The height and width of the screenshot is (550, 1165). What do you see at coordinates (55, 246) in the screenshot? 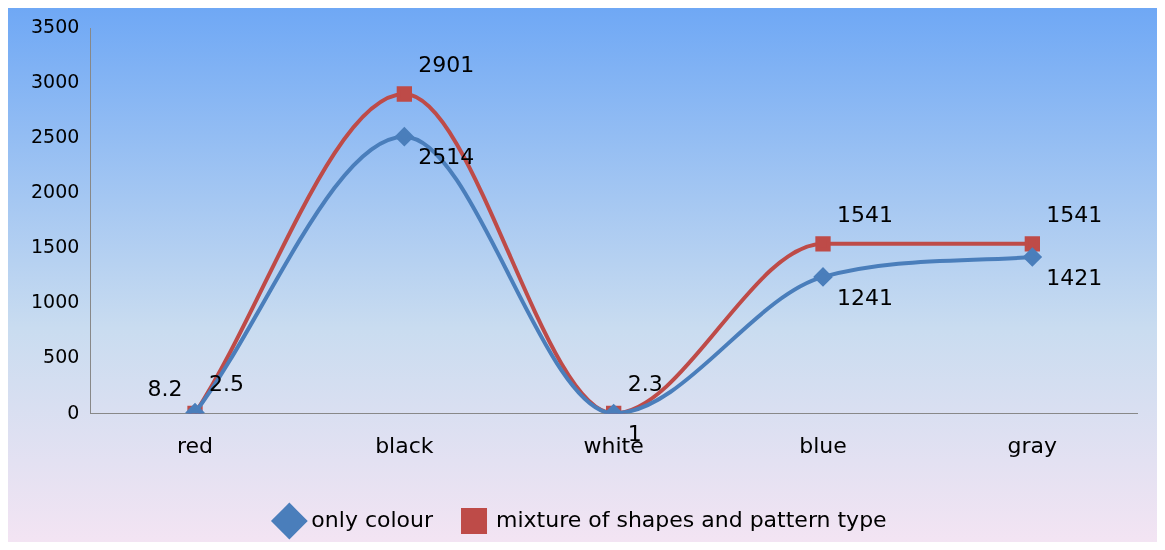
I see `y-tick-label: 1500` at bounding box center [55, 246].